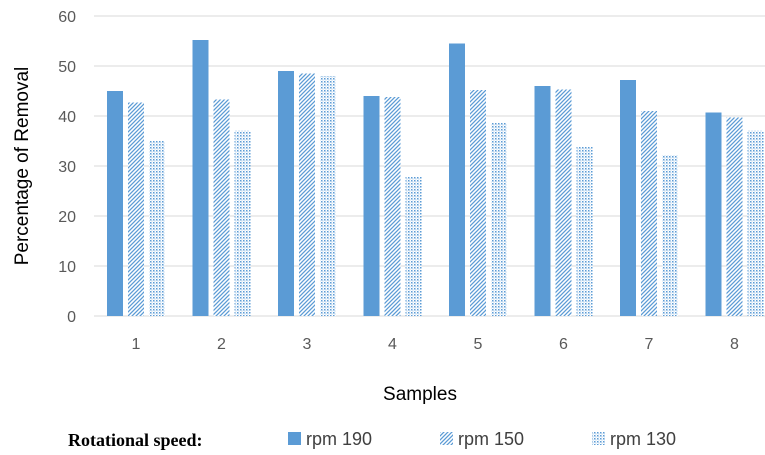 The width and height of the screenshot is (765, 455). Describe the element at coordinates (67, 217) in the screenshot. I see `y-tick-label: 20` at that location.